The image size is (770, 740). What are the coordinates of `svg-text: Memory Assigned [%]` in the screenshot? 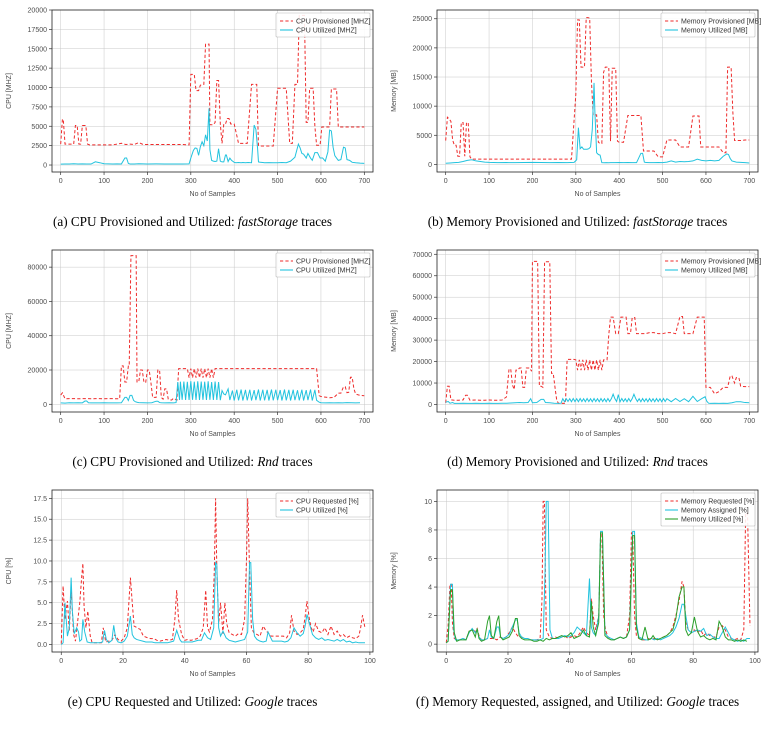 It's located at (715, 510).